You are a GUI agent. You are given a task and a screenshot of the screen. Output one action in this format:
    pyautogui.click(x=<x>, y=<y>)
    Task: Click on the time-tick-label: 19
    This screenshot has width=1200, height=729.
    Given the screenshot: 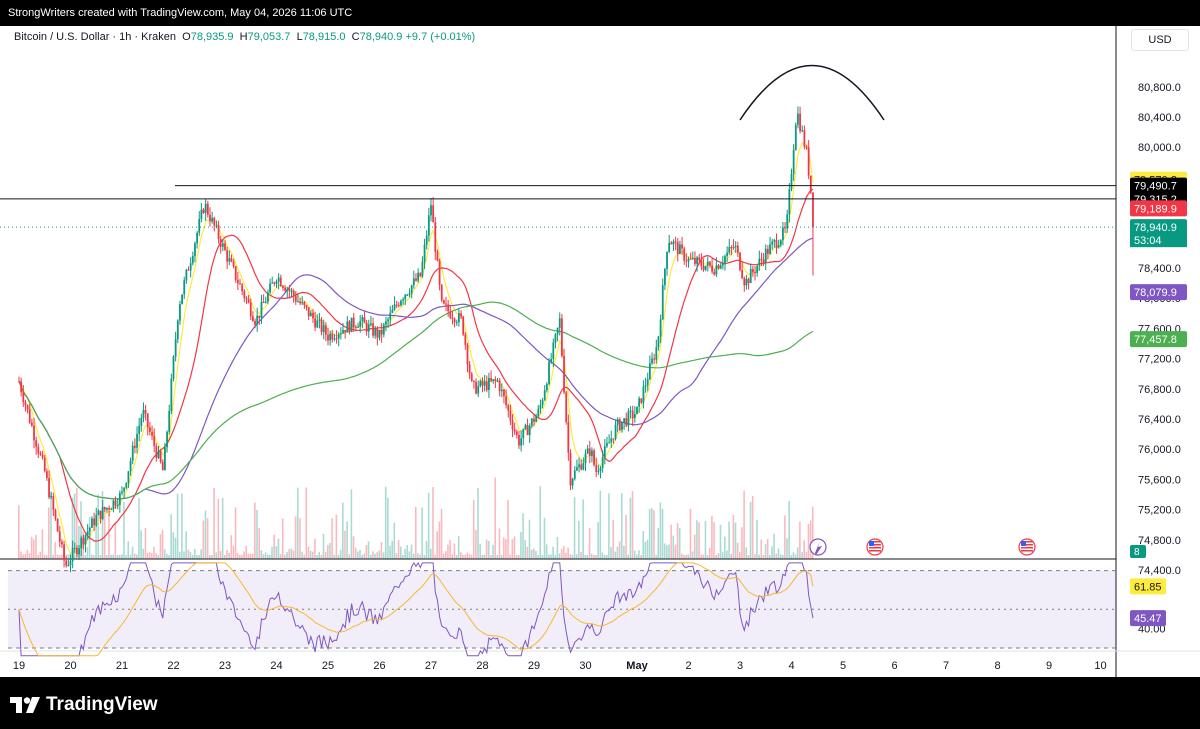 What is the action you would take?
    pyautogui.click(x=19, y=666)
    